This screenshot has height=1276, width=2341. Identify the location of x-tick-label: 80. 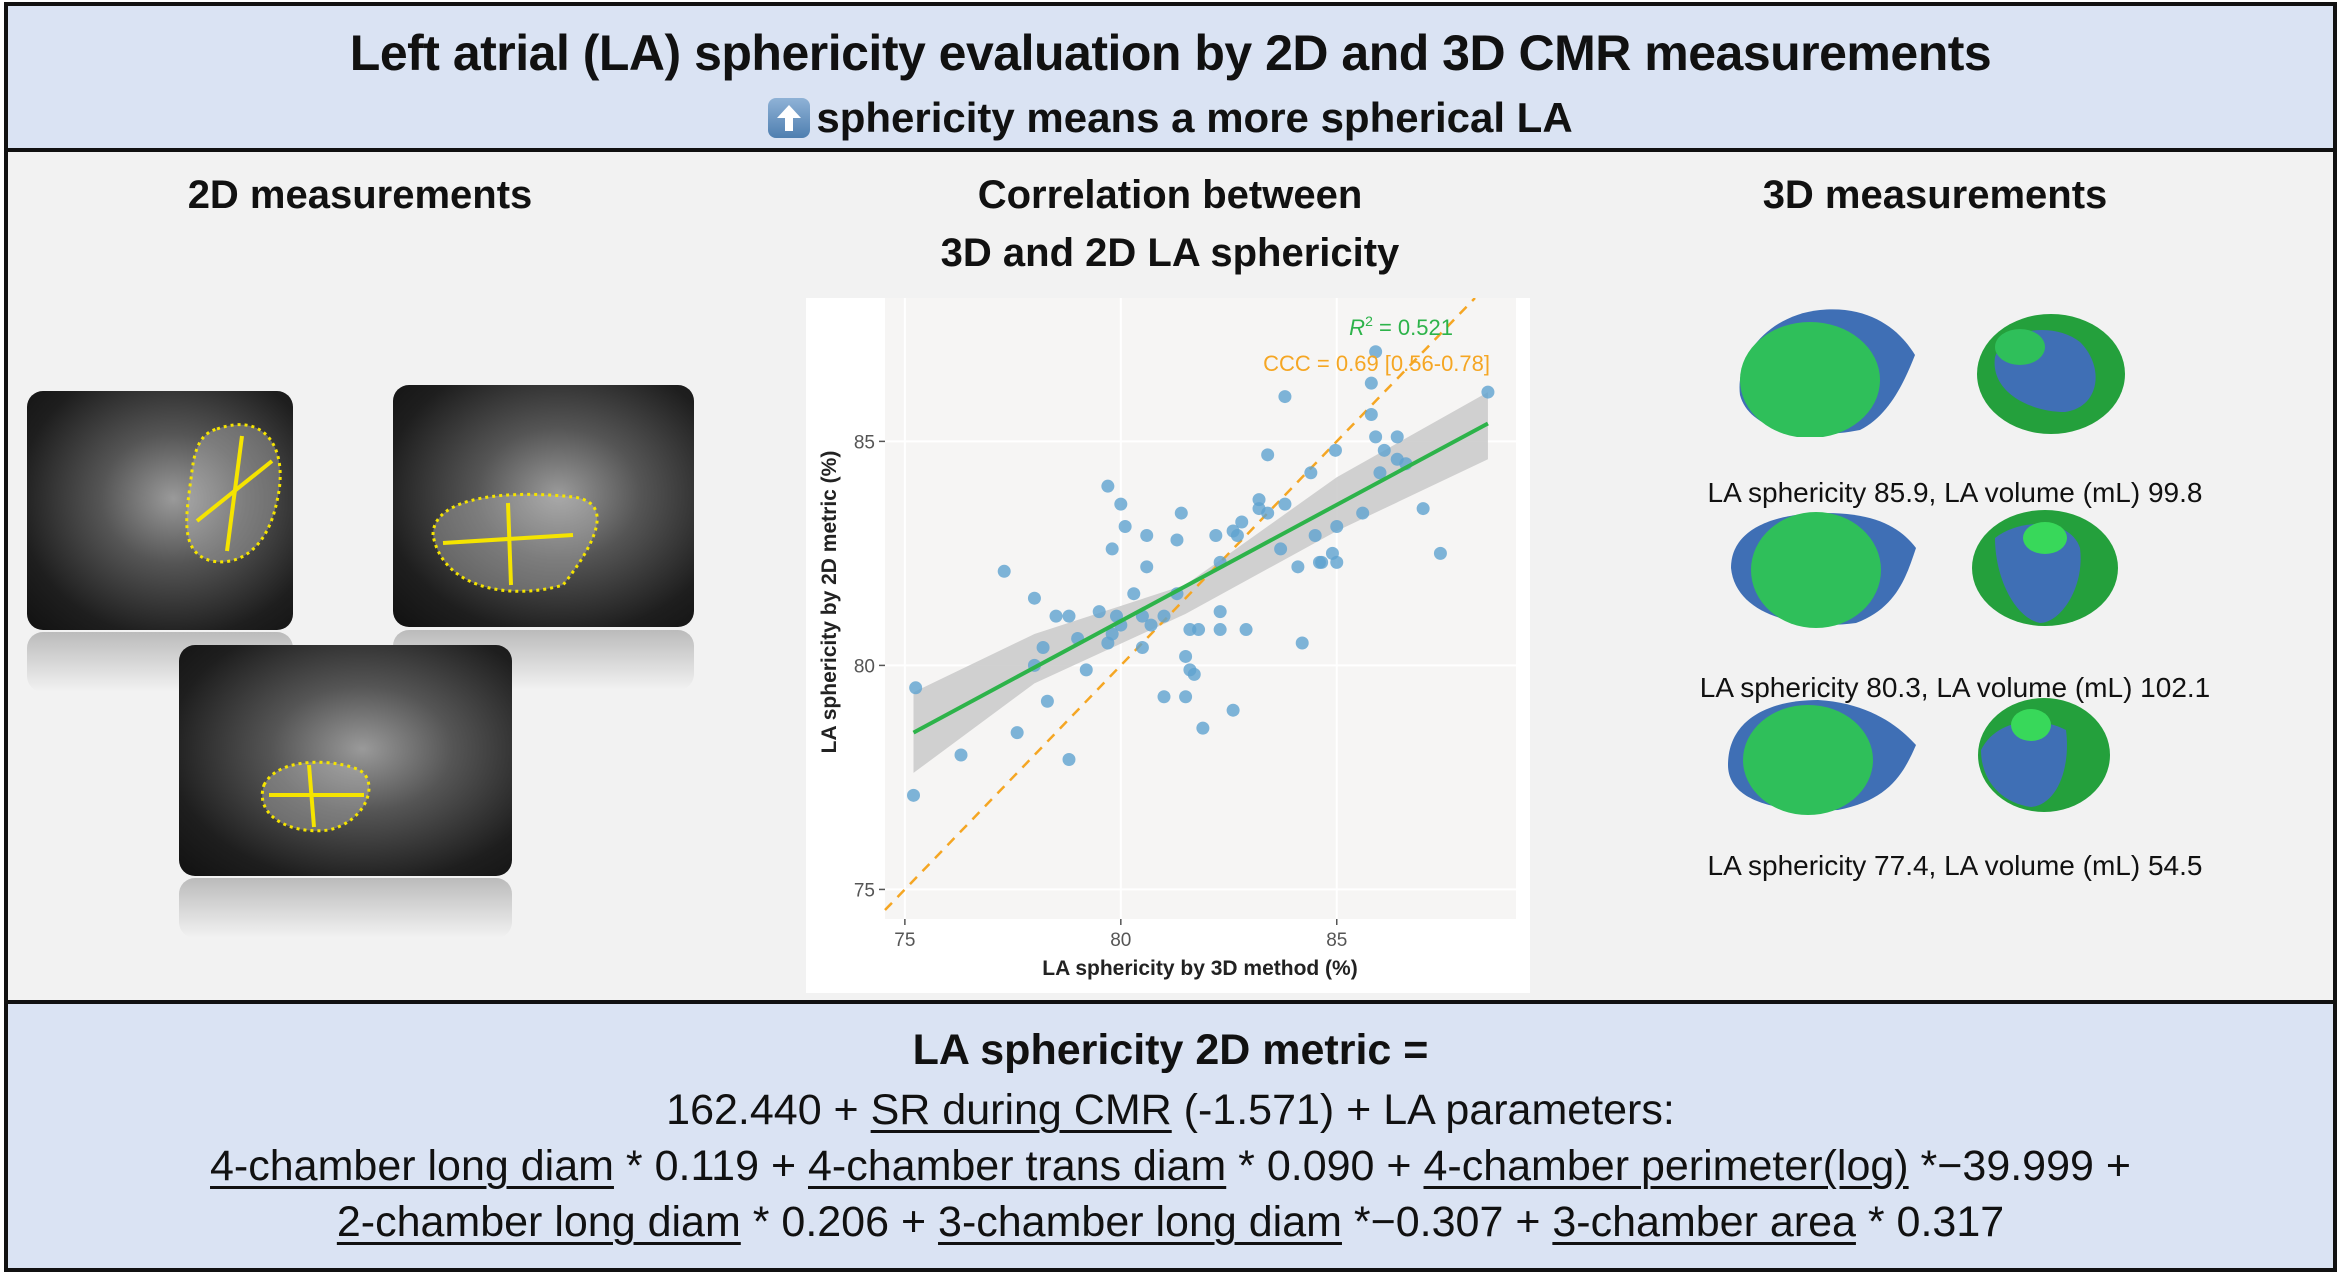
(1120, 940).